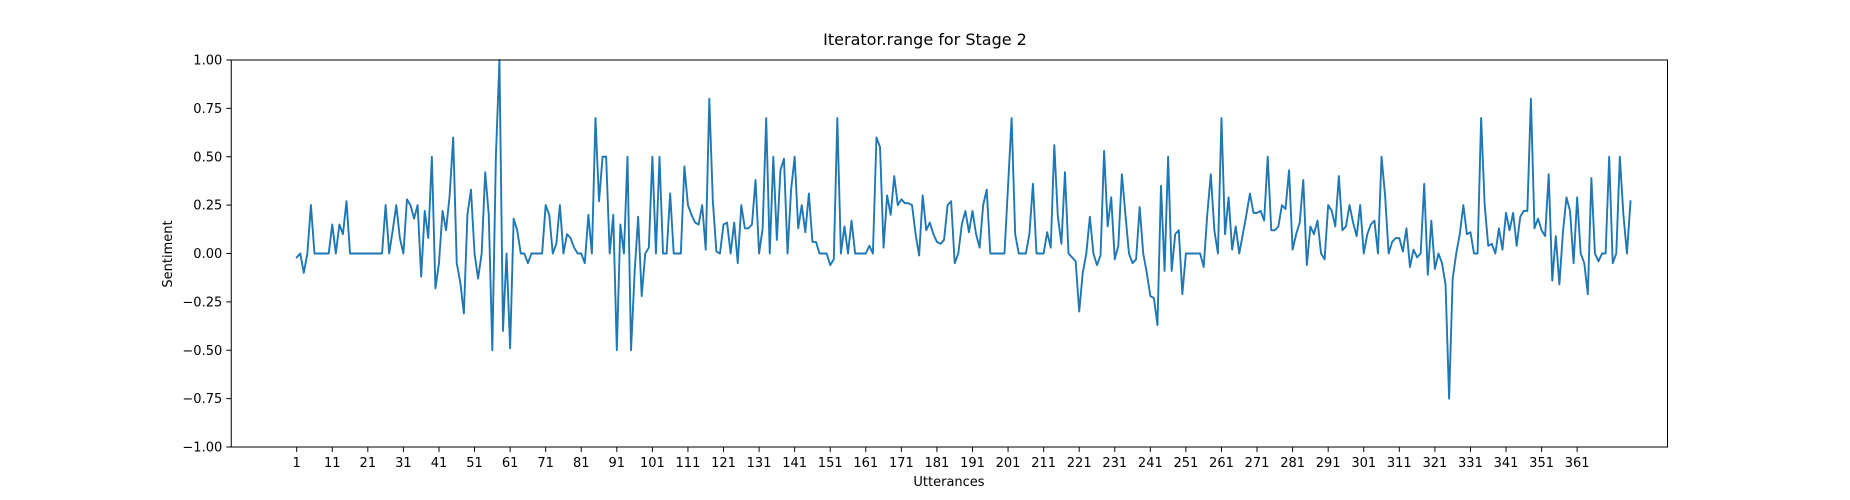 The image size is (1850, 500). I want to click on x-tick-label: 331, so click(1470, 463).